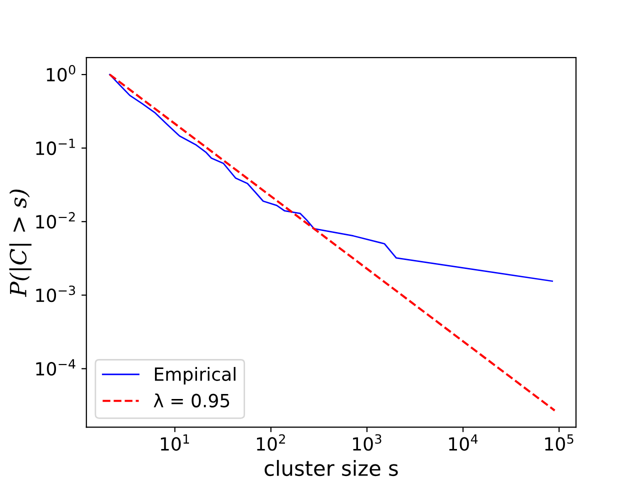  I want to click on x-tick-label: 10$^{1}$, so click(174, 442).